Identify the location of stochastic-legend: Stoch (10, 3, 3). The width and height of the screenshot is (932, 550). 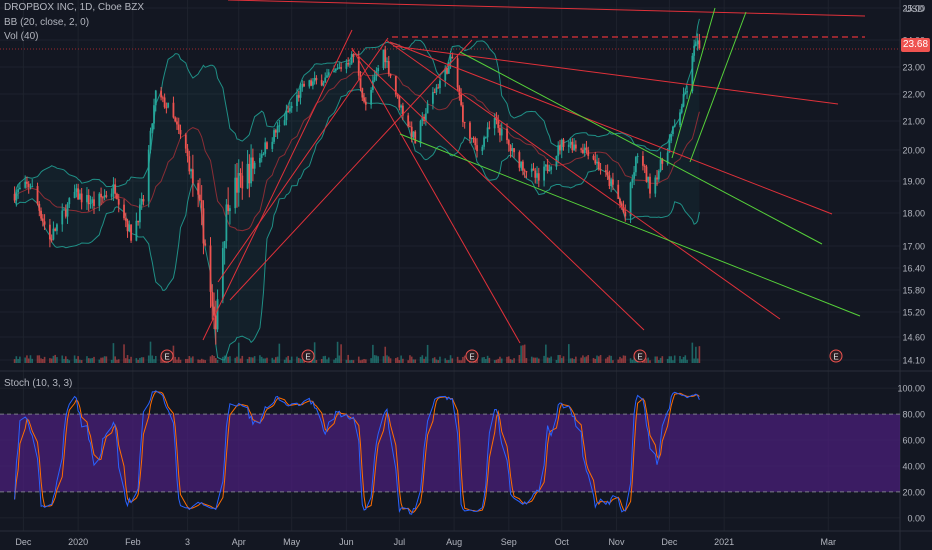
(38, 383).